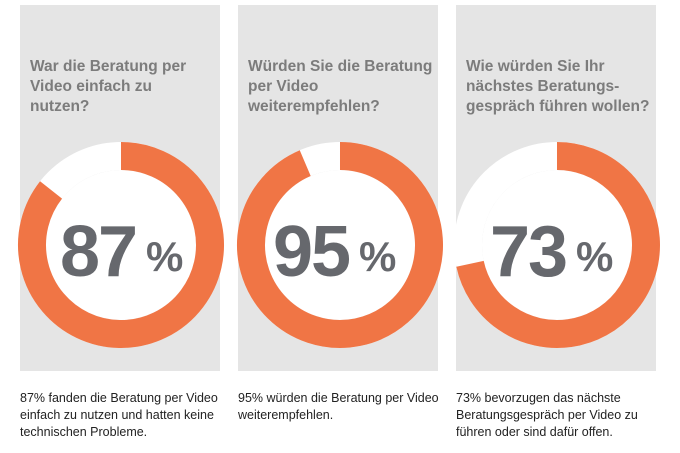 The image size is (680, 453). Describe the element at coordinates (312, 252) in the screenshot. I see `percentage-value: 95` at that location.